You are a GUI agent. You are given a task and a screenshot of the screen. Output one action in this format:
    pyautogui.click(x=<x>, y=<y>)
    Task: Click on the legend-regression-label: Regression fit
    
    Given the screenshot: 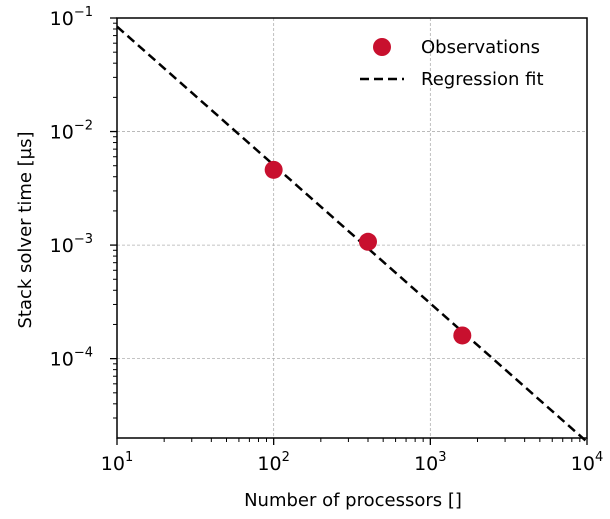 What is the action you would take?
    pyautogui.click(x=482, y=79)
    